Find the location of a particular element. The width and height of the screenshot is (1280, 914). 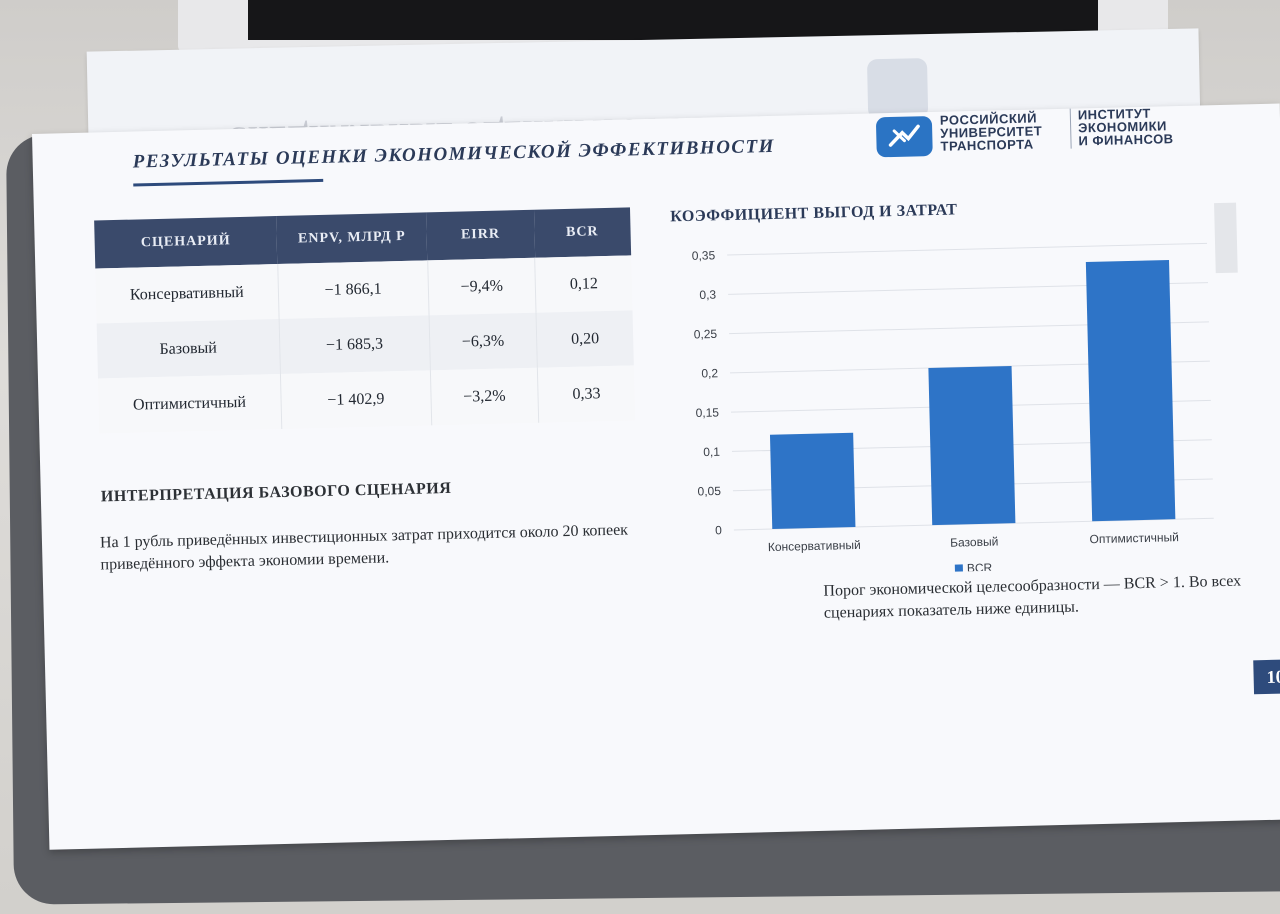

title-underline is located at coordinates (228, 182).